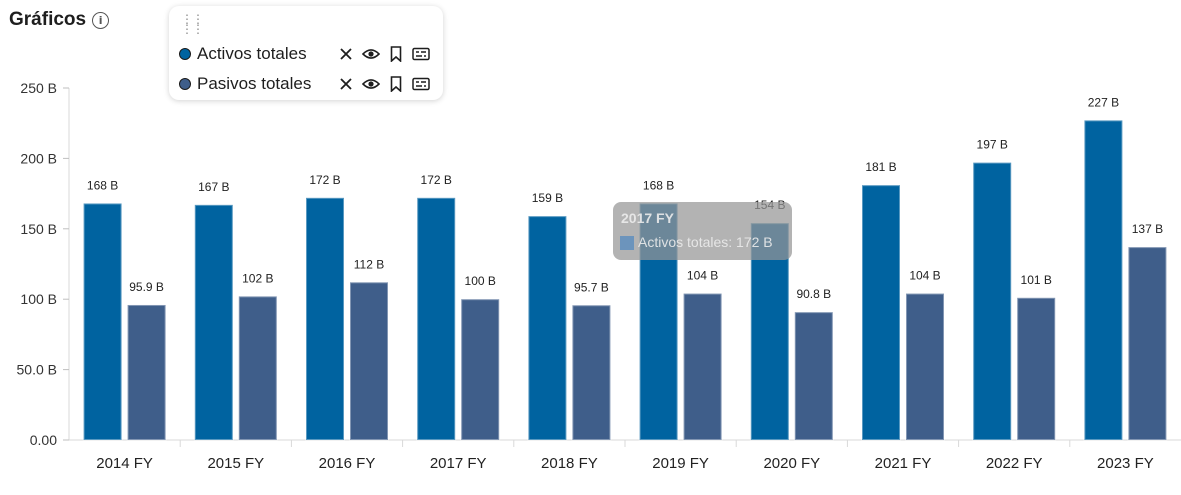 The image size is (1181, 495). What do you see at coordinates (591, 287) in the screenshot?
I see `data-label: 95.7 B` at bounding box center [591, 287].